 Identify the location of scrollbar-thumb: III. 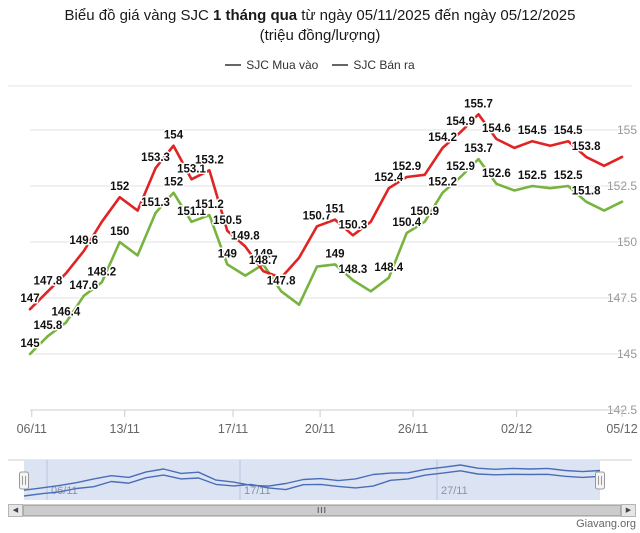
(322, 510).